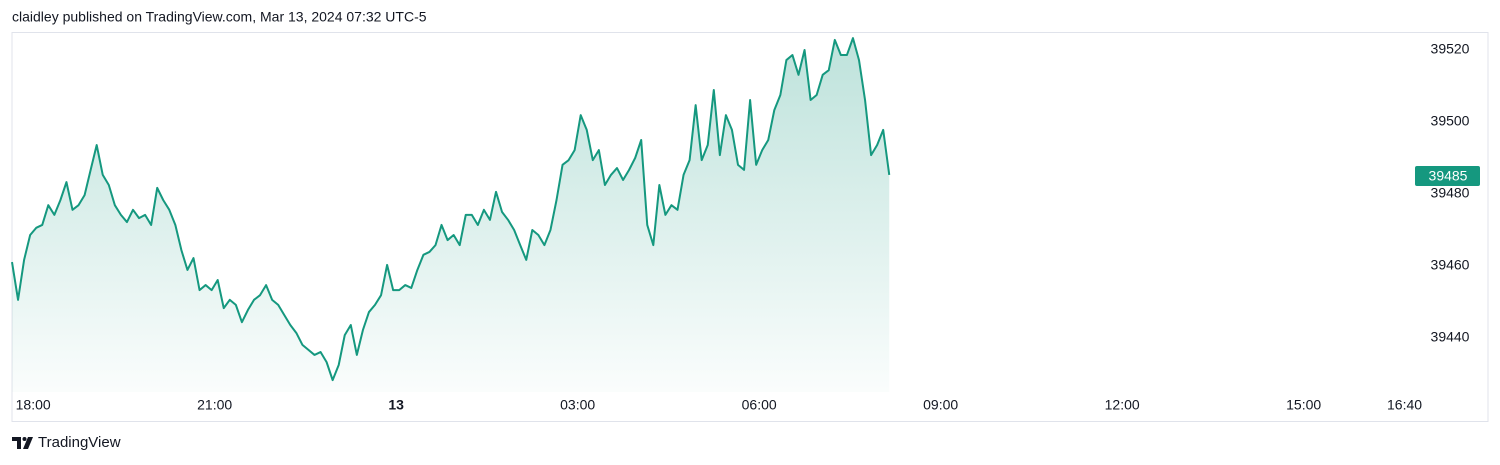  Describe the element at coordinates (1303, 405) in the screenshot. I see `x-tick-label: 15:00` at that location.